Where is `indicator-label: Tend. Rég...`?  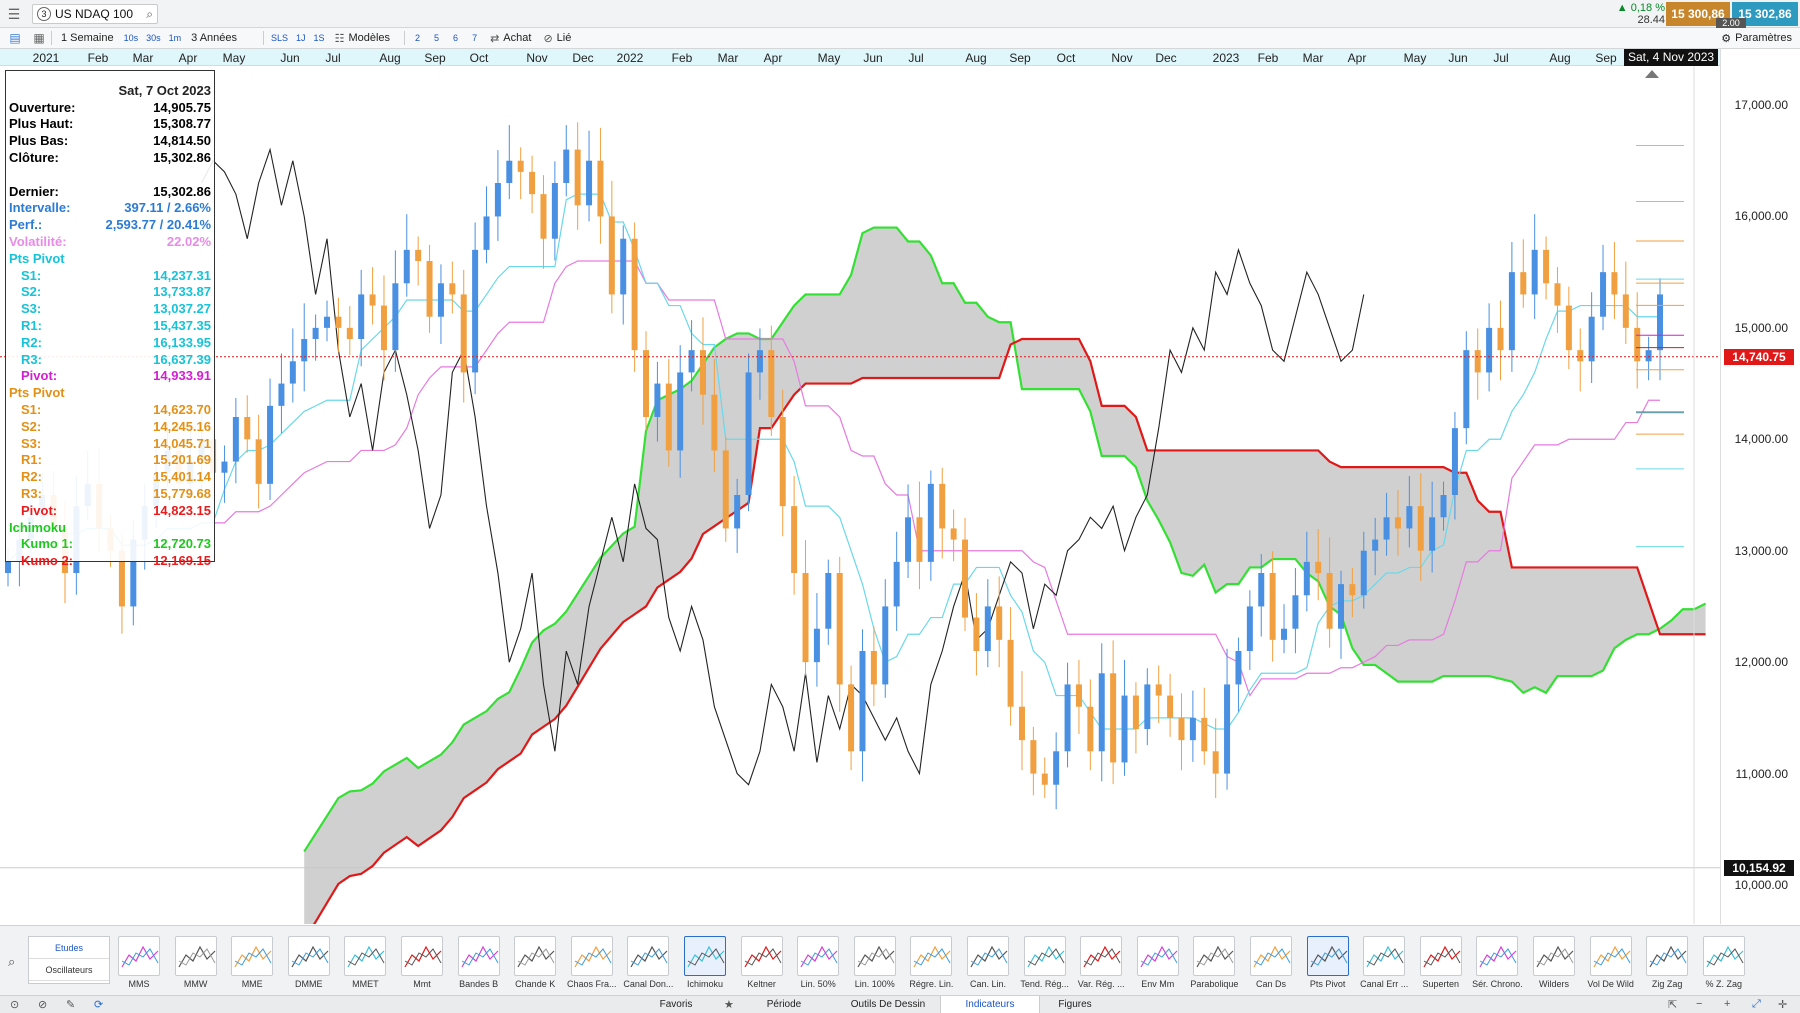
indicator-label: Tend. Rég... is located at coordinates (1044, 984).